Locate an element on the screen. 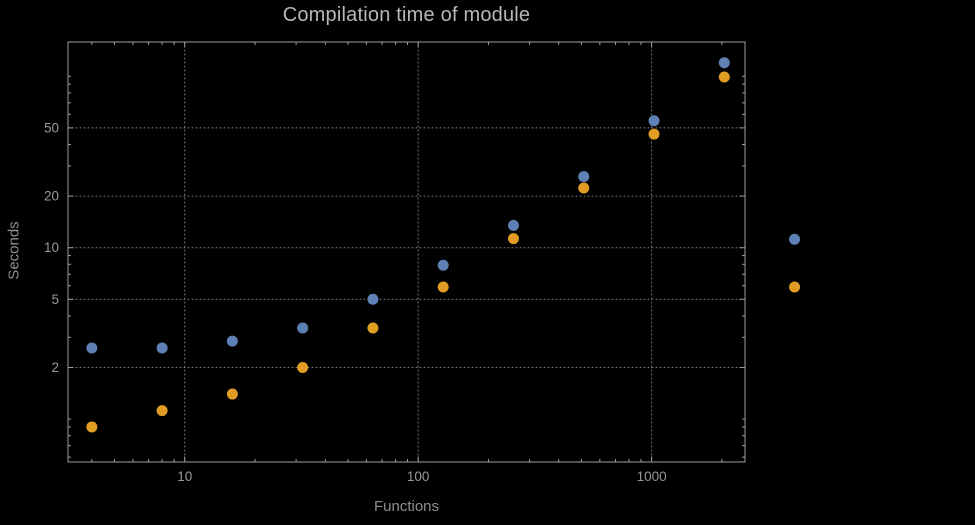 The height and width of the screenshot is (525, 975). x-tick-label: 1000 is located at coordinates (652, 476).